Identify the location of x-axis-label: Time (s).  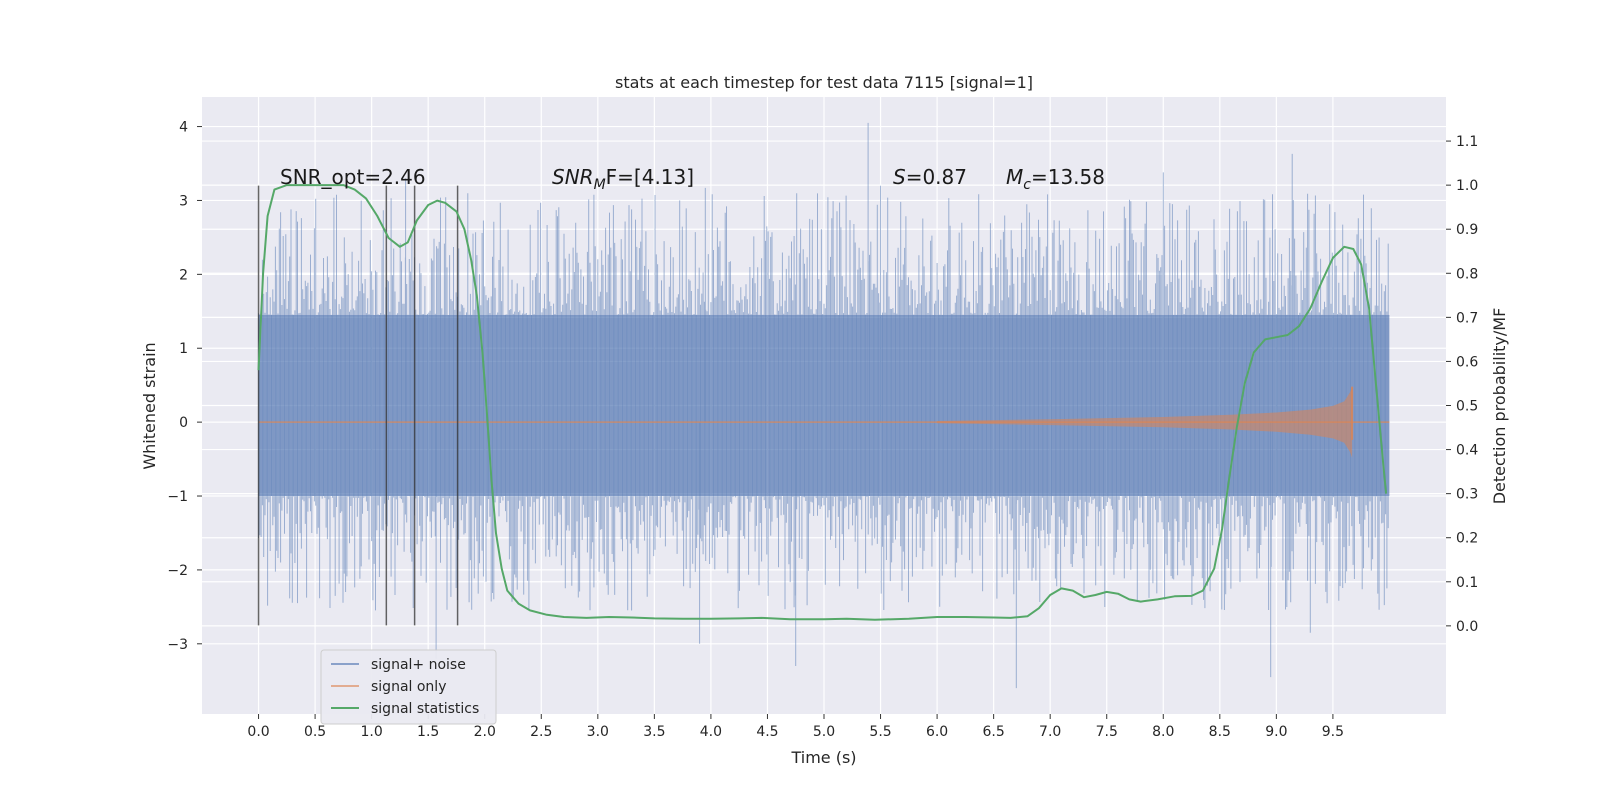
(823, 757).